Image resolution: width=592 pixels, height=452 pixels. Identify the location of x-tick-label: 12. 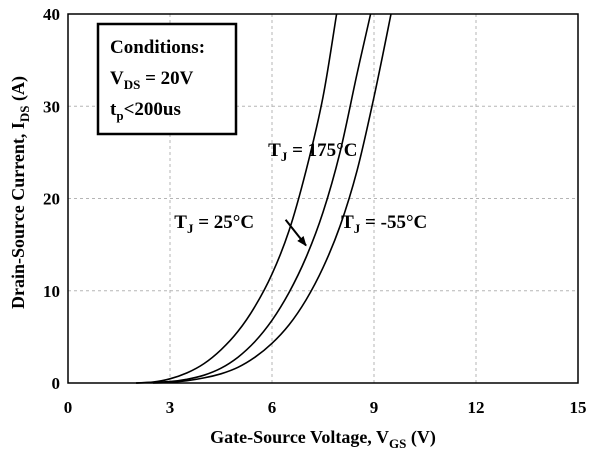
(476, 407).